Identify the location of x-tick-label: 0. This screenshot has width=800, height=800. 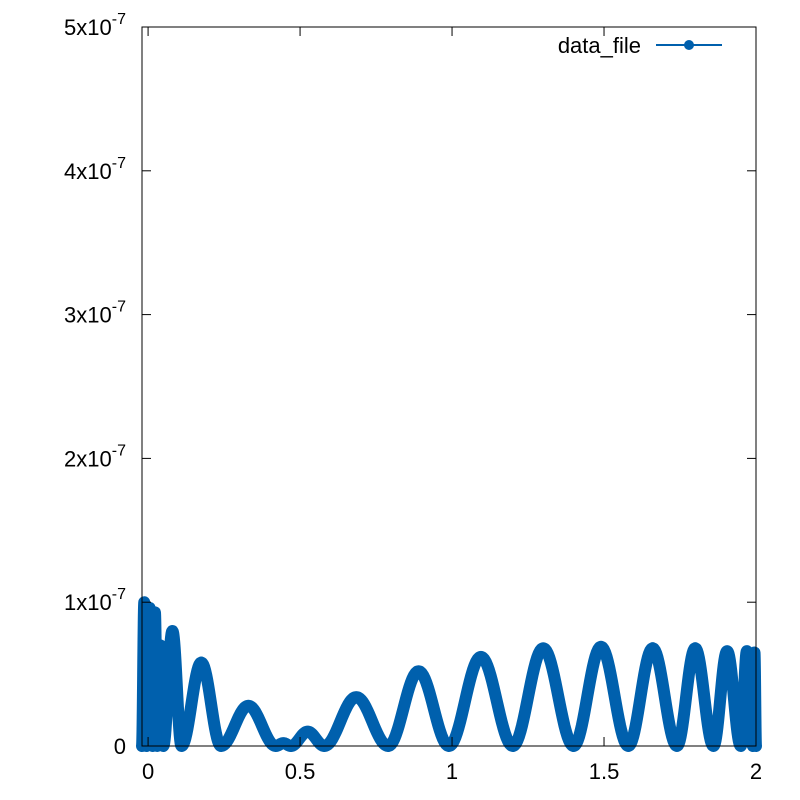
(148, 771).